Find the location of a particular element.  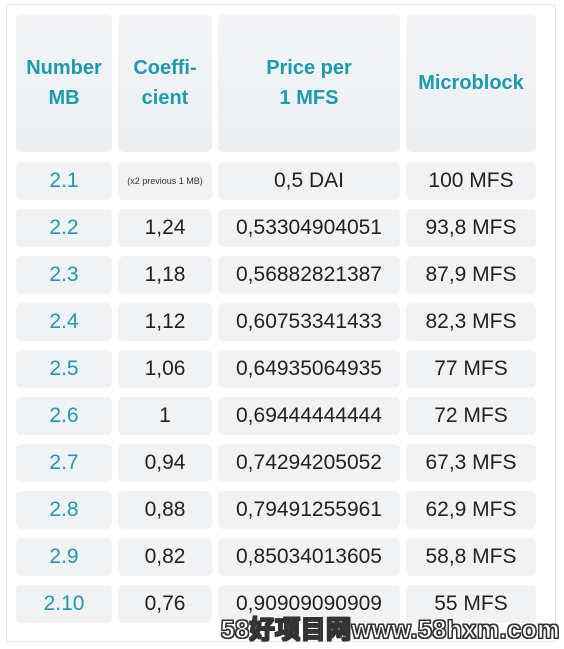

cell-coefficient: 0,76 is located at coordinates (165, 604).